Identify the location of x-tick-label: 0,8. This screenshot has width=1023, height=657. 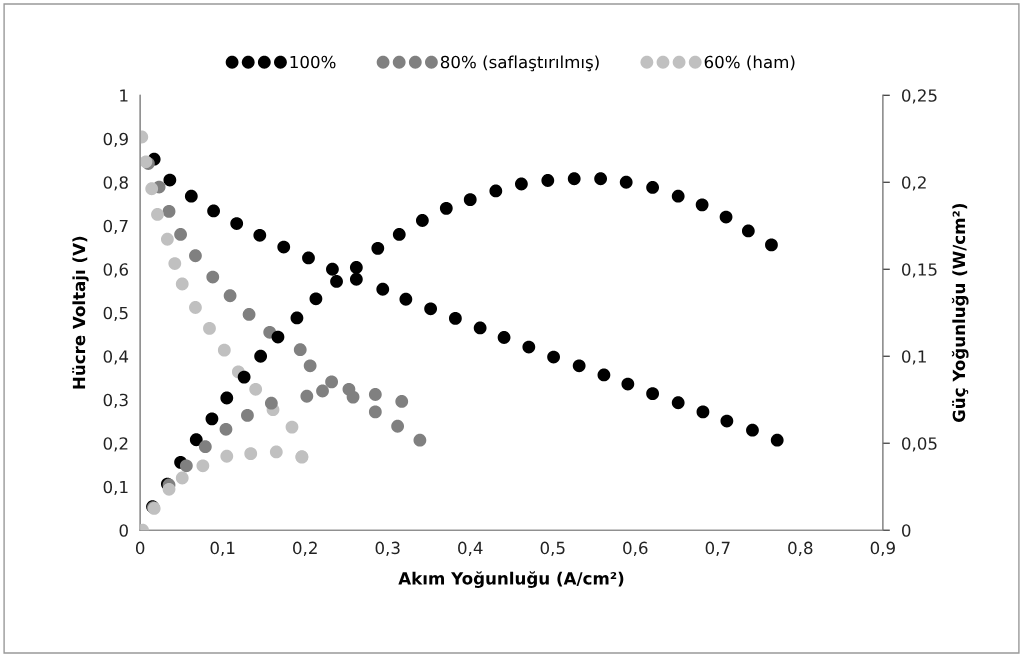
(800, 548).